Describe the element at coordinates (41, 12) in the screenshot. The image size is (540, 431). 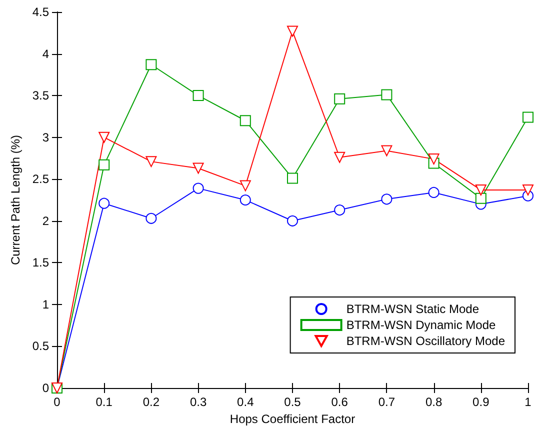
I see `y-tick-label: 4.5` at that location.